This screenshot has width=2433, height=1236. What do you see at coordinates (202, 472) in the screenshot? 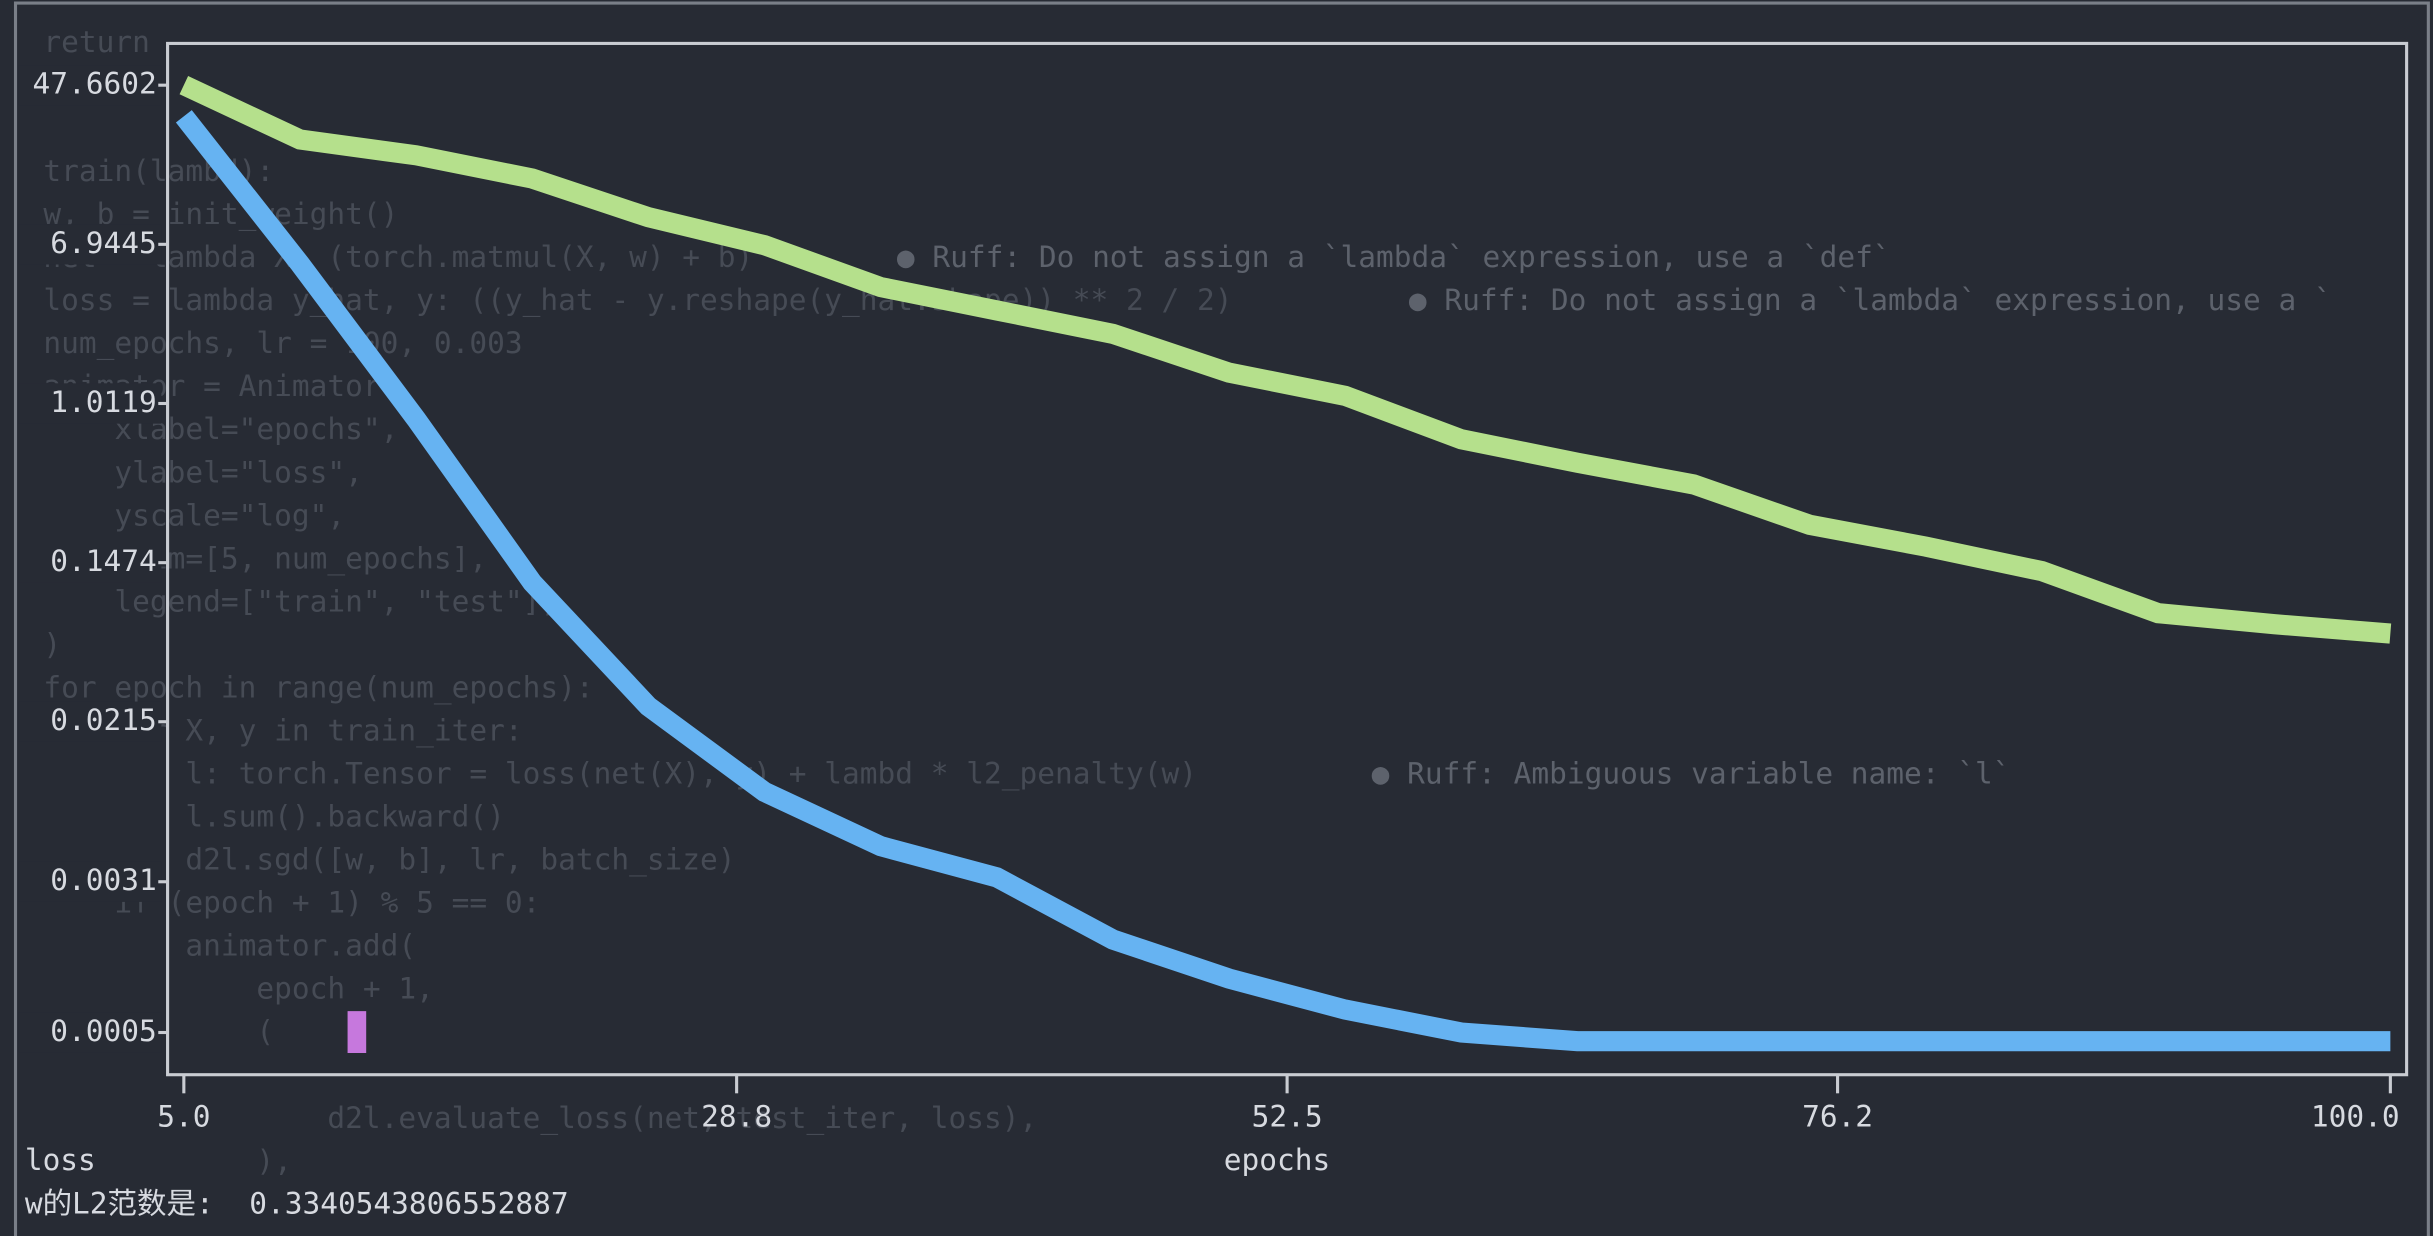
I see `code-line: ylabel="loss",` at bounding box center [202, 472].